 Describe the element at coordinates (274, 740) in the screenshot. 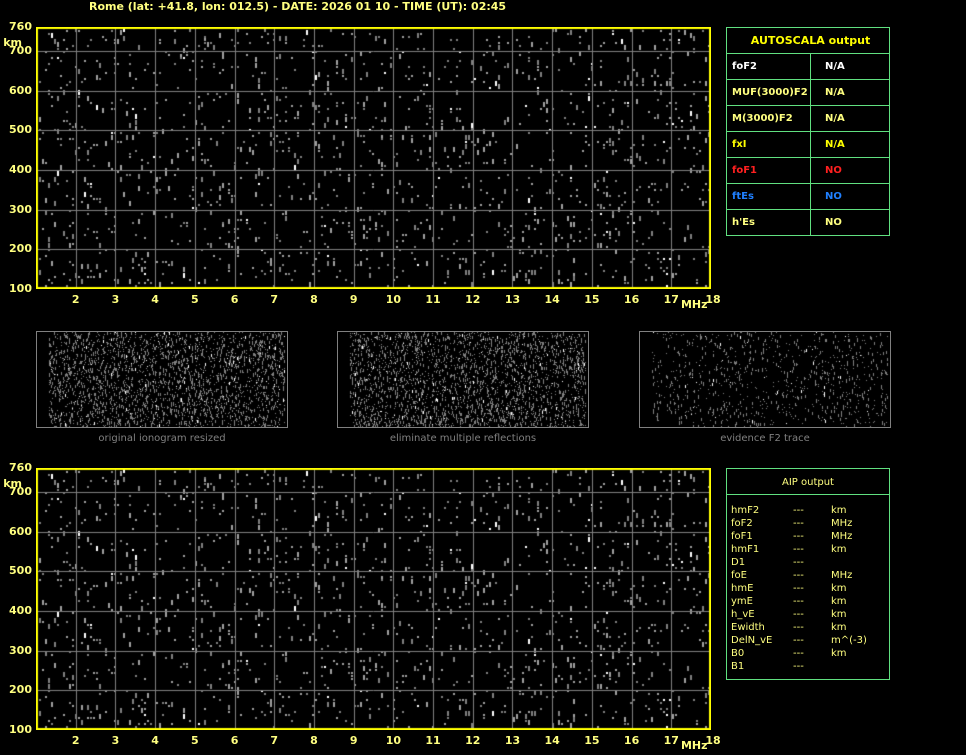

I see `x-tick-label: 7` at that location.